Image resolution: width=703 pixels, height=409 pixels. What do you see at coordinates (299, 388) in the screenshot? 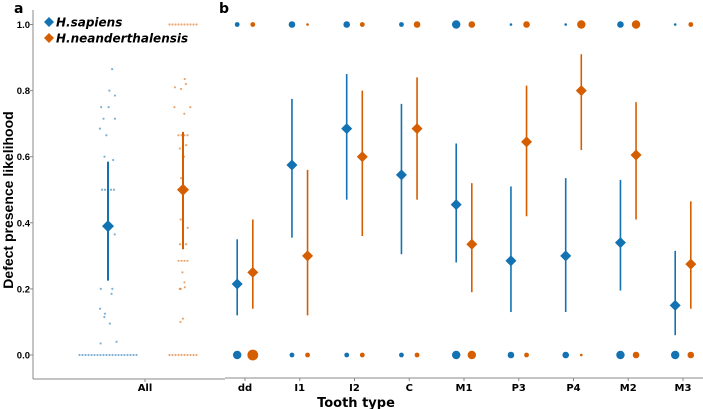
I see `x-tick-label: I1` at bounding box center [299, 388].